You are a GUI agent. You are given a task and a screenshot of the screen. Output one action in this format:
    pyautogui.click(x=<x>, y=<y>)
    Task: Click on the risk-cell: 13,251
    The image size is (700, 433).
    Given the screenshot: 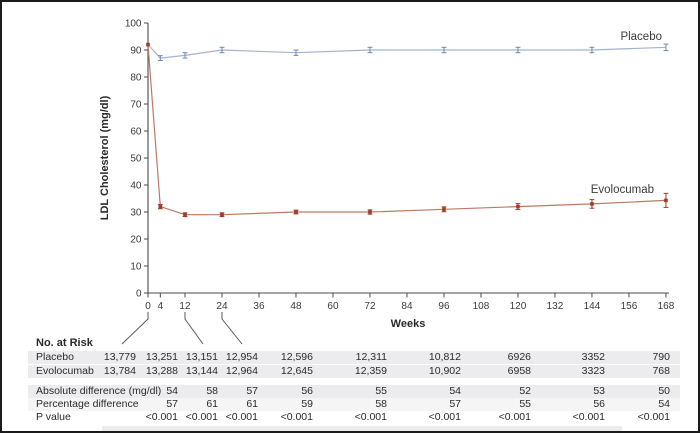 What is the action you would take?
    pyautogui.click(x=161, y=357)
    